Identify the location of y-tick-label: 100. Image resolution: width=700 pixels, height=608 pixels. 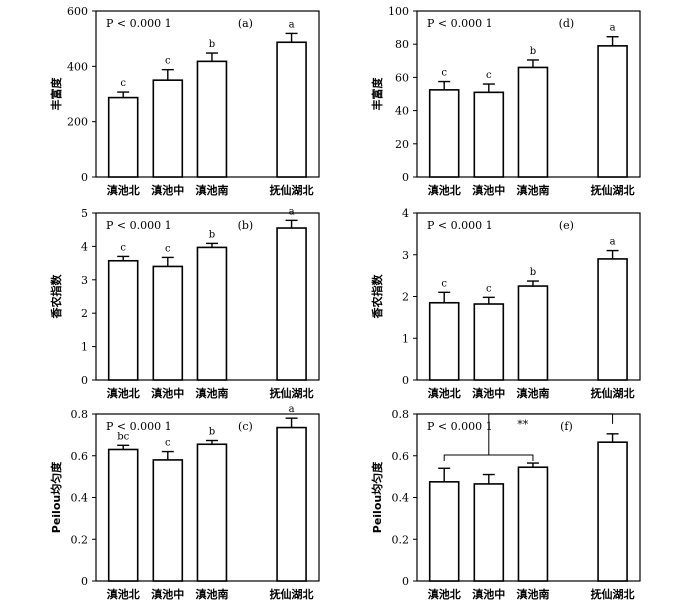
(398, 11).